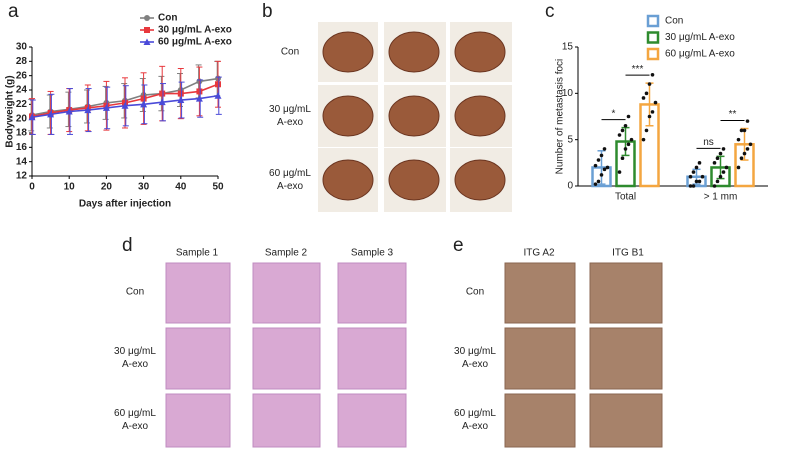 This screenshot has width=798, height=449. Describe the element at coordinates (638, 69) in the screenshot. I see `significance-label: ***` at that location.